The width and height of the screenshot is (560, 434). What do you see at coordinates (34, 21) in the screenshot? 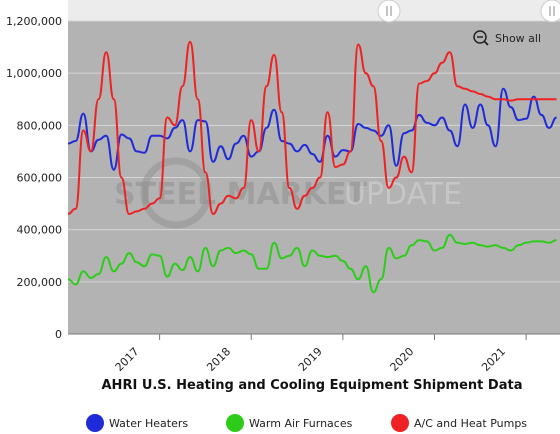
I see `y-tick-label: 1,200,000` at bounding box center [34, 21].